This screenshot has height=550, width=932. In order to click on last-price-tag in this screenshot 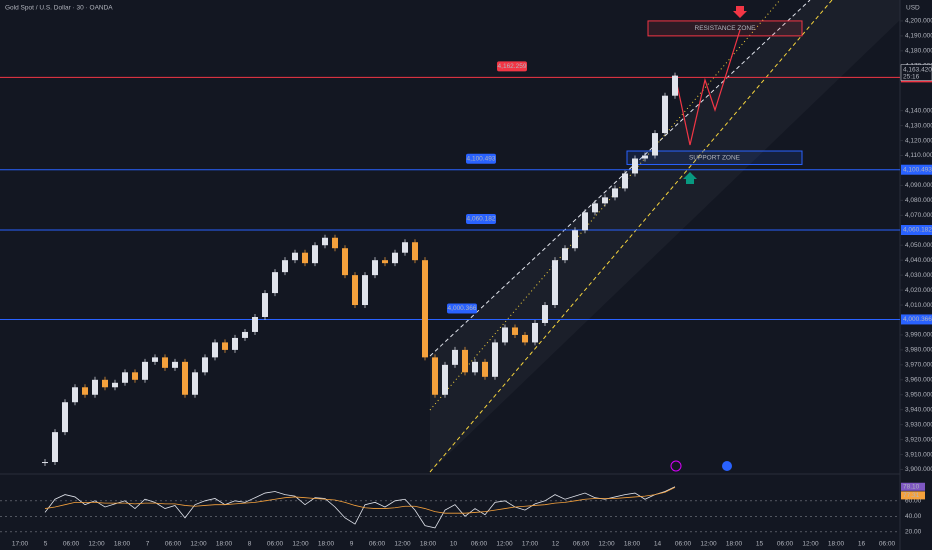, I will do `click(916, 72)`.